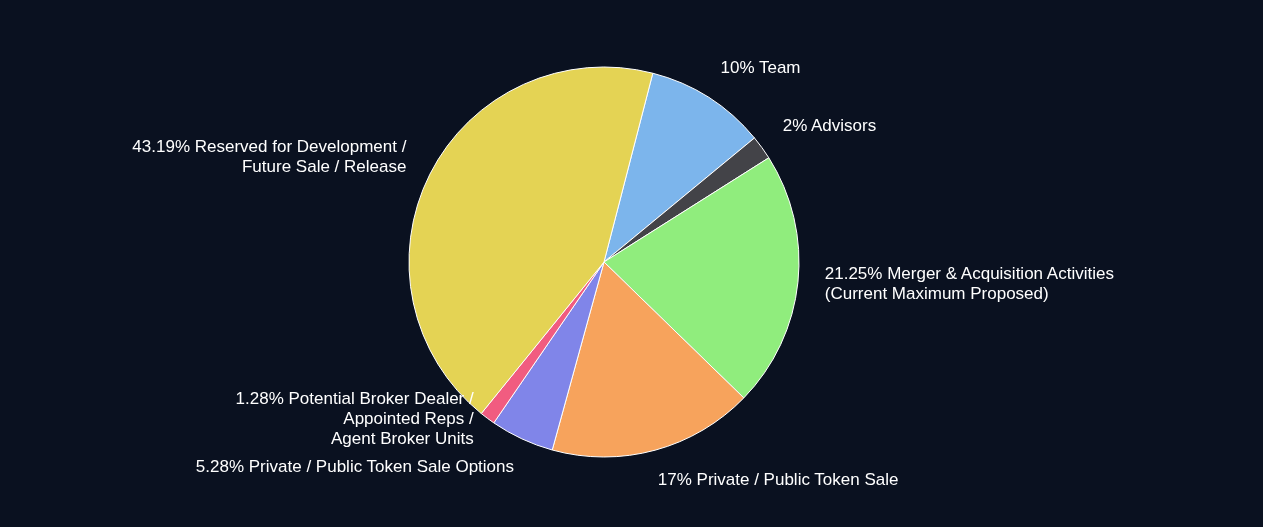  Describe the element at coordinates (269, 157) in the screenshot. I see `slice-label: 43.19% Reserved for Development / Future Sale / Release` at that location.